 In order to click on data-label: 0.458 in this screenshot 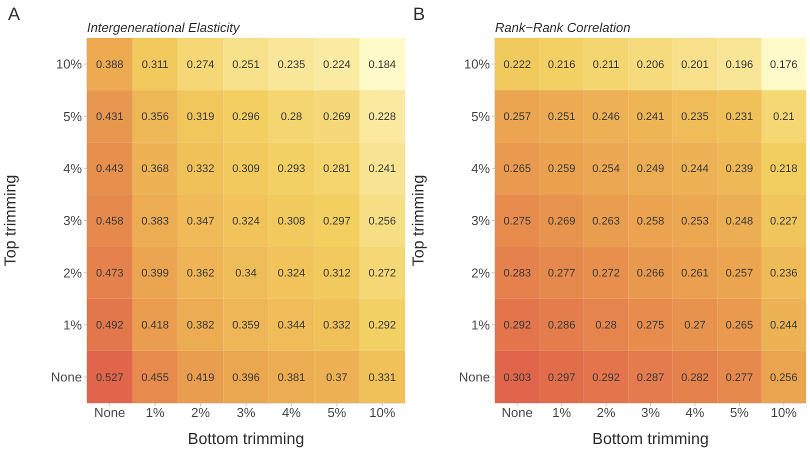, I will do `click(110, 221)`.